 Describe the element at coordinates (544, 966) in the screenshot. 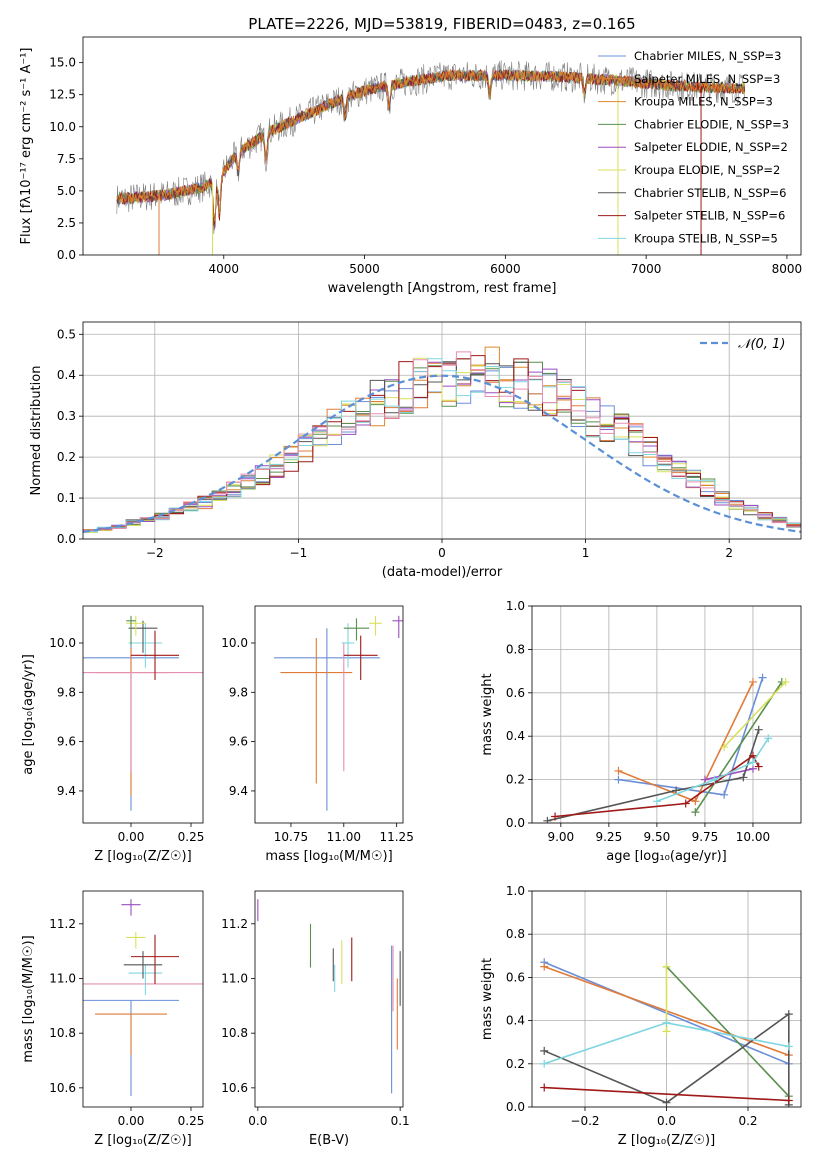

I see `marker-salpeter_miles` at that location.